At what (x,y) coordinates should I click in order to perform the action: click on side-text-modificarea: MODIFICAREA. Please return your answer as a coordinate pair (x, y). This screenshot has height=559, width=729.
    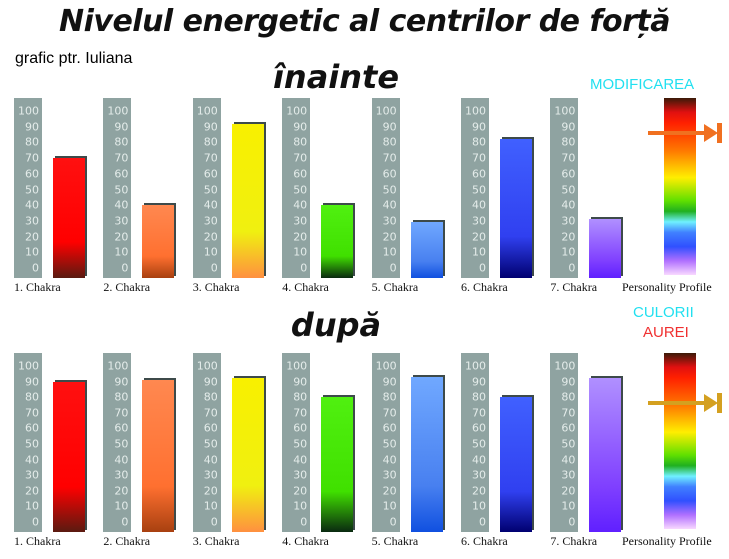
    Looking at the image, I should click on (642, 84).